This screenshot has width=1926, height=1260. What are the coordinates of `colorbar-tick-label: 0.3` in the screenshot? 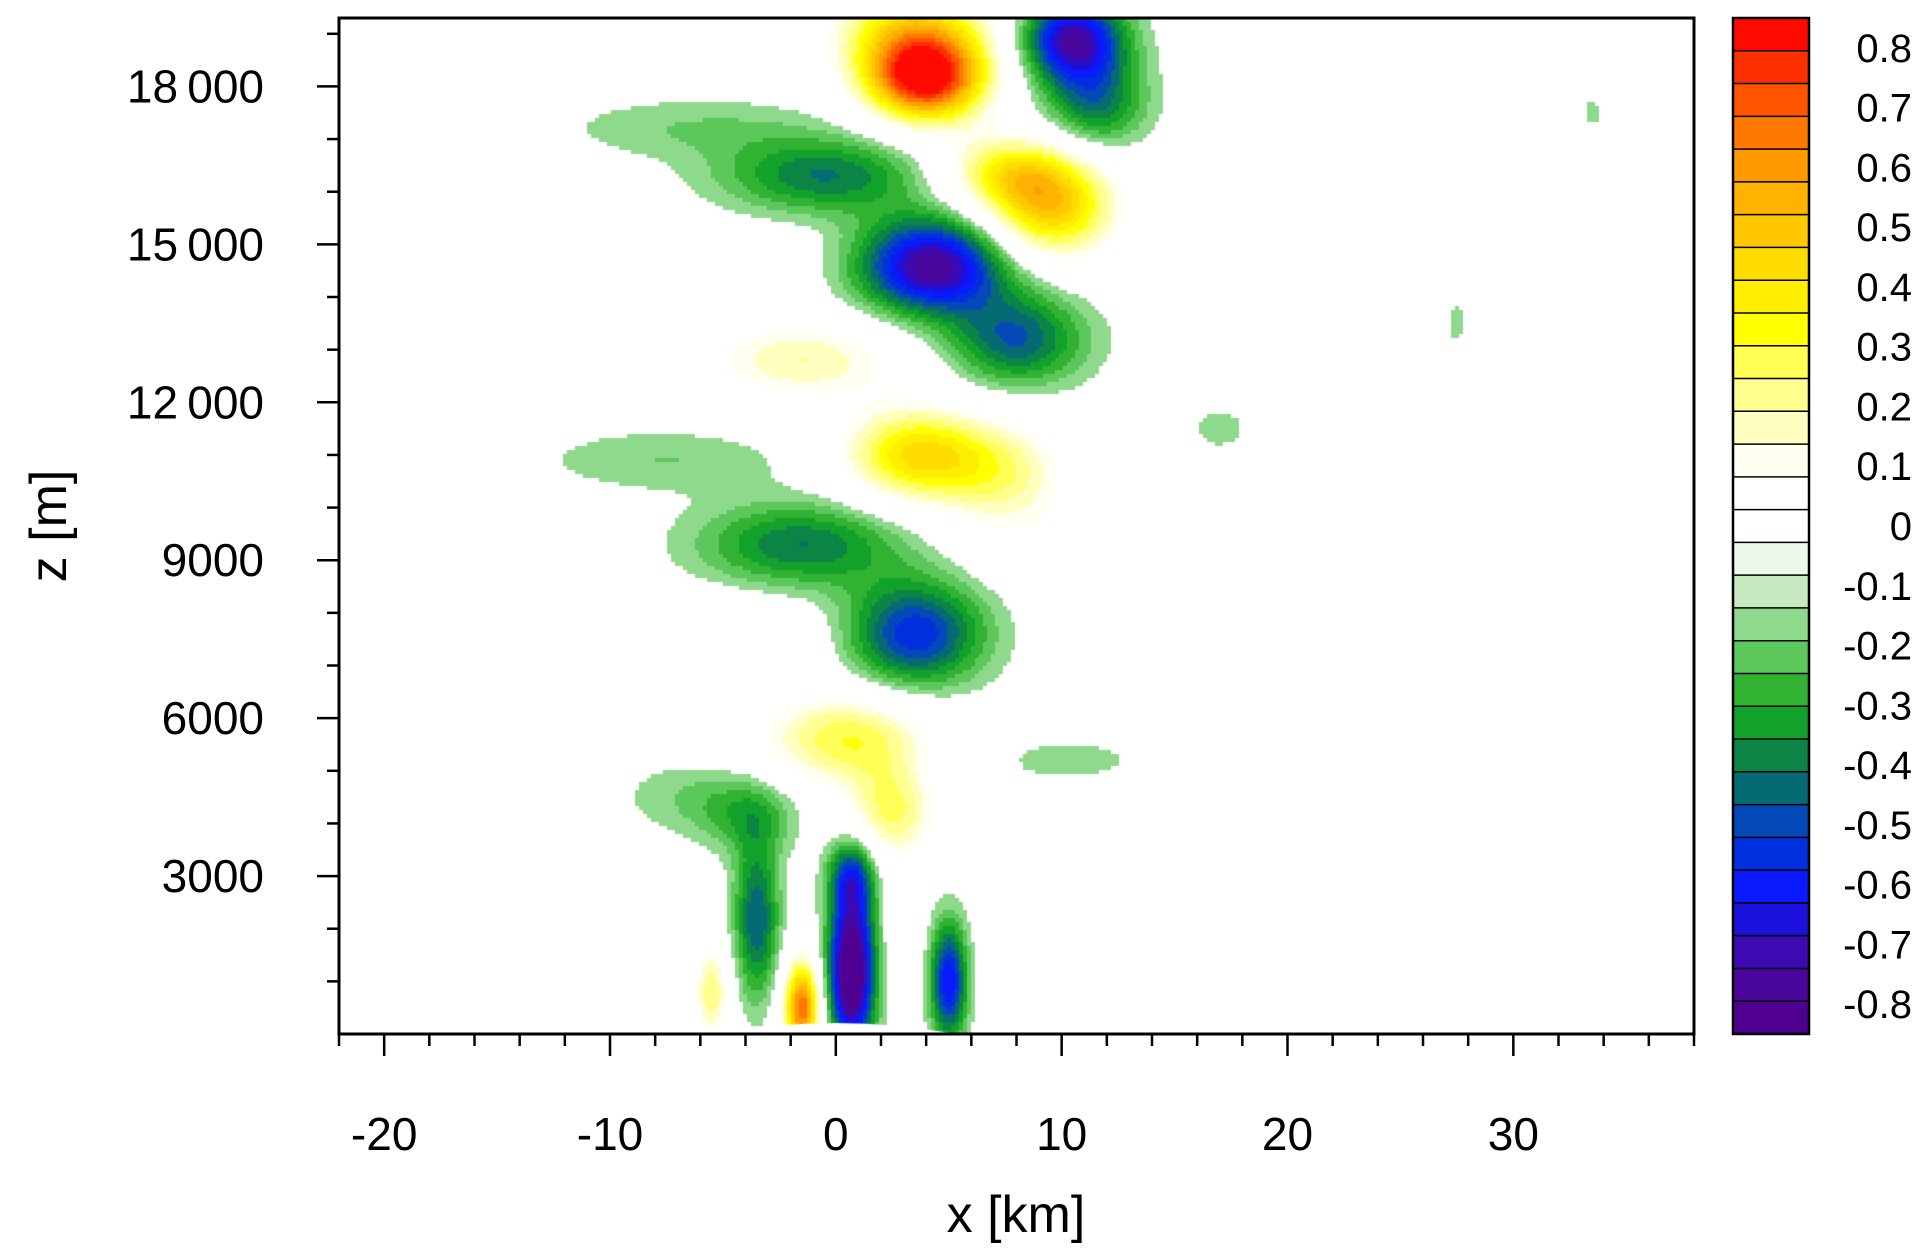 It's located at (1884, 348).